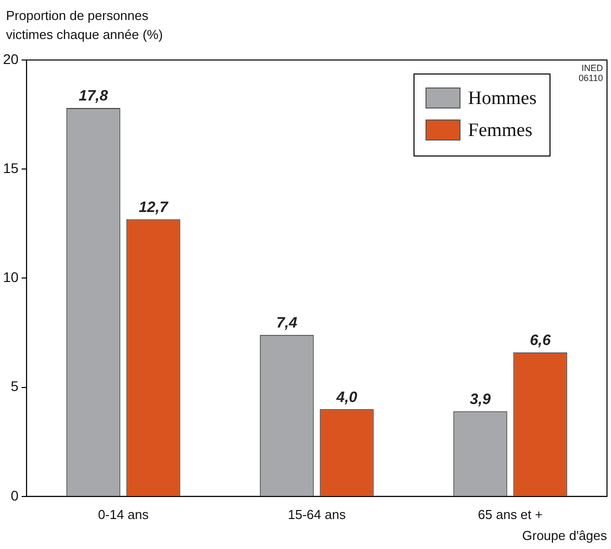 Image resolution: width=611 pixels, height=549 pixels. I want to click on y-tick-label: 20, so click(10, 58).